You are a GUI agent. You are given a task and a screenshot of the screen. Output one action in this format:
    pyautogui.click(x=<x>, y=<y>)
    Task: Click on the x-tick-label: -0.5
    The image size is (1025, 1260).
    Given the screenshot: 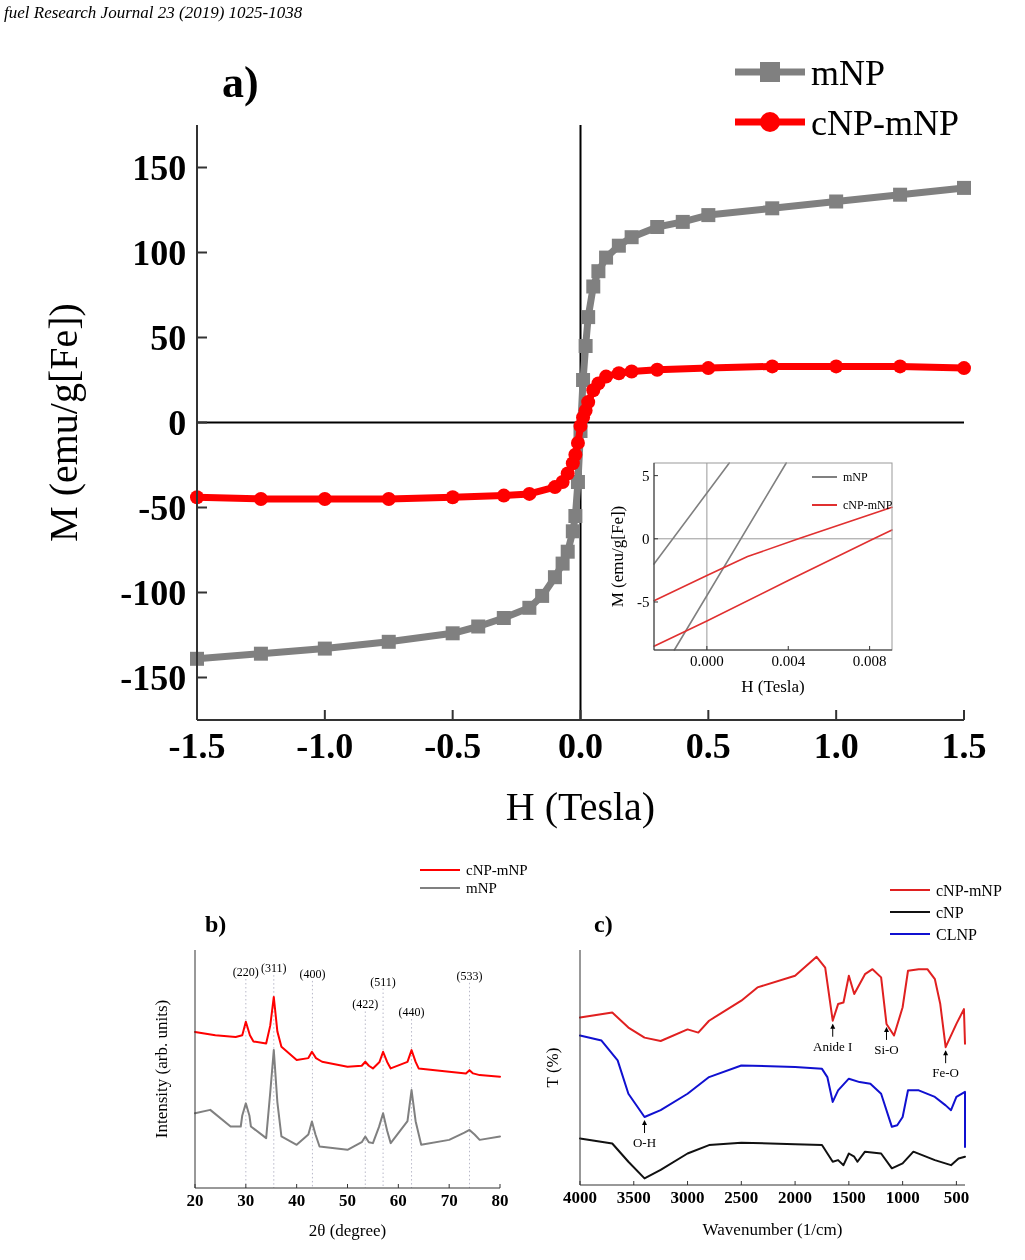 What is the action you would take?
    pyautogui.click(x=453, y=745)
    